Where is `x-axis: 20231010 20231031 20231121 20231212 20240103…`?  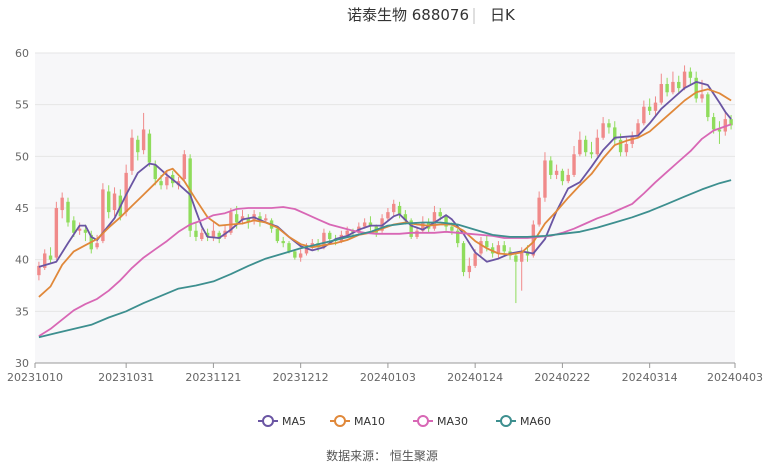
x-axis: 20231010 20231031 20231121 20231212 20240103… is located at coordinates (385, 373).